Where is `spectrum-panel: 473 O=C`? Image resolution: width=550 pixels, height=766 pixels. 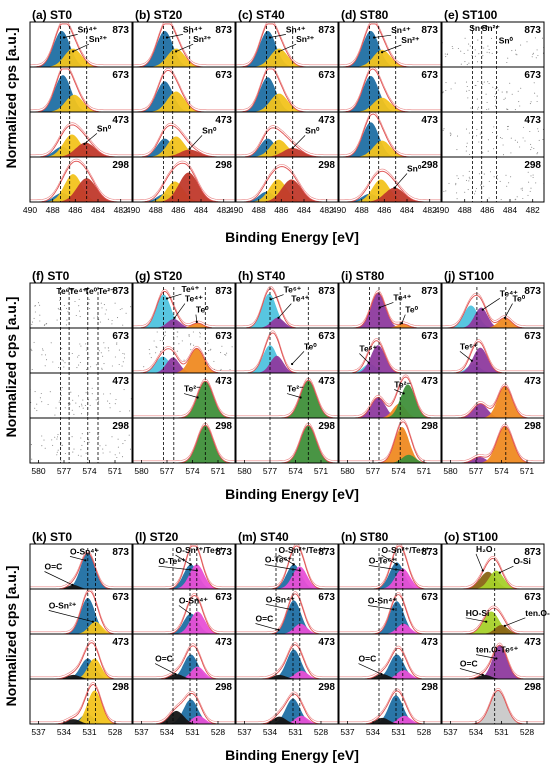
spectrum-panel: 473 O=C is located at coordinates (390, 656).